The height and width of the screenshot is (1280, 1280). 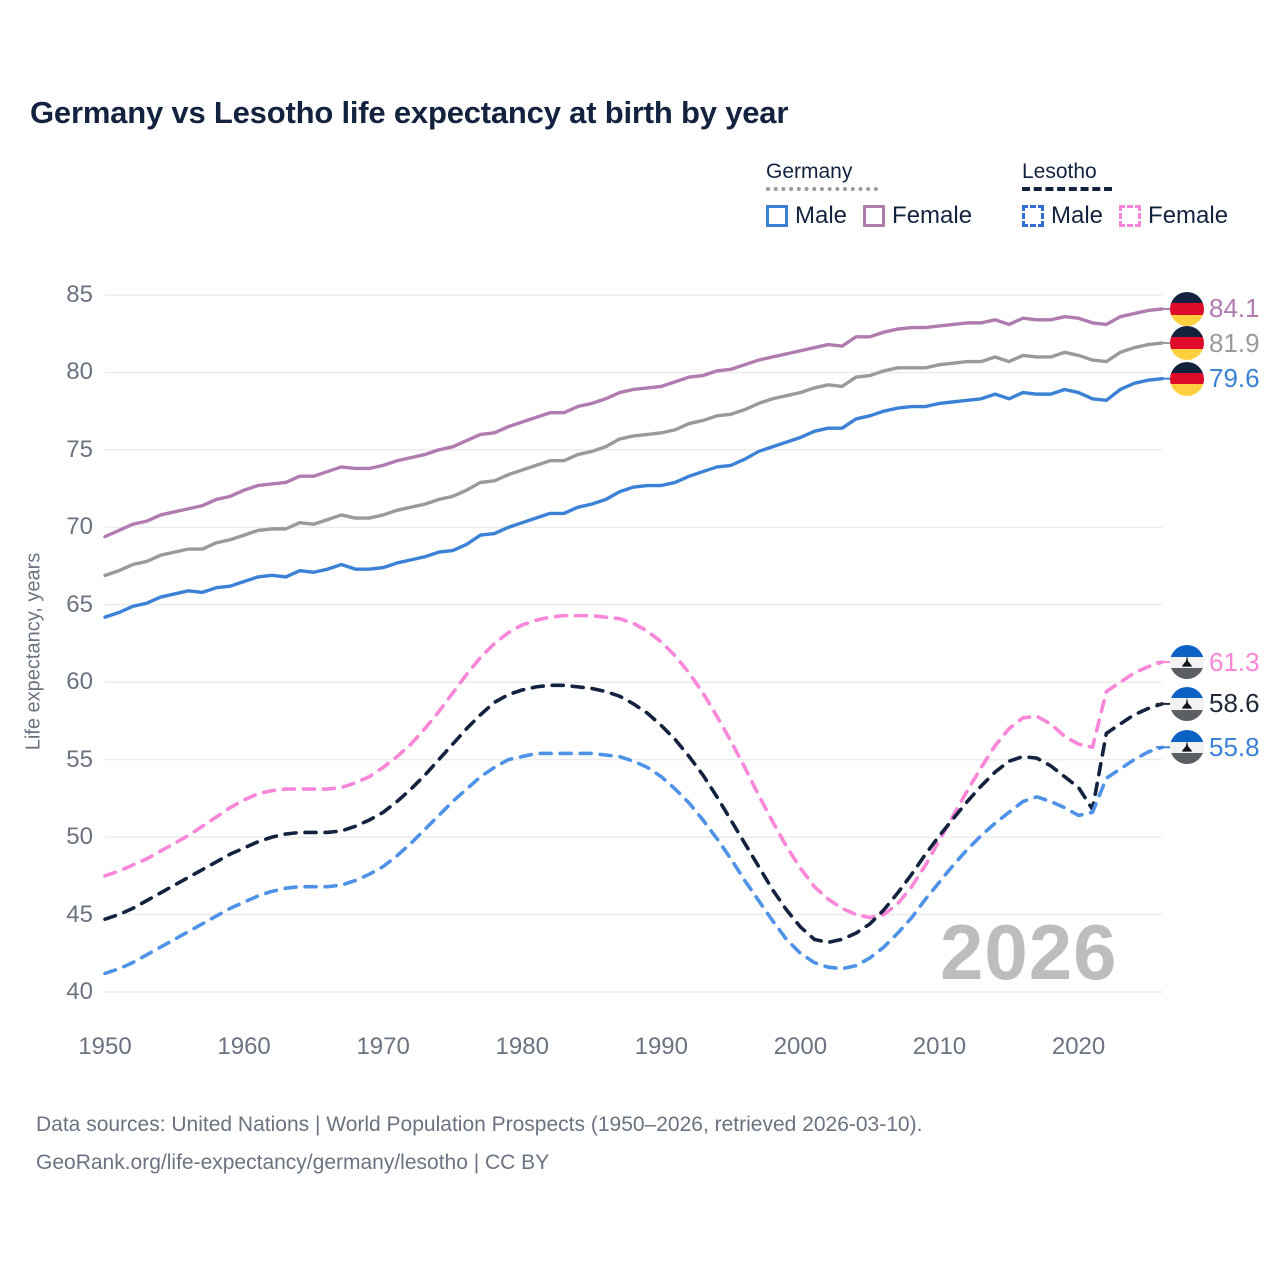 I want to click on series-end-label: 61.3, so click(x=1215, y=662).